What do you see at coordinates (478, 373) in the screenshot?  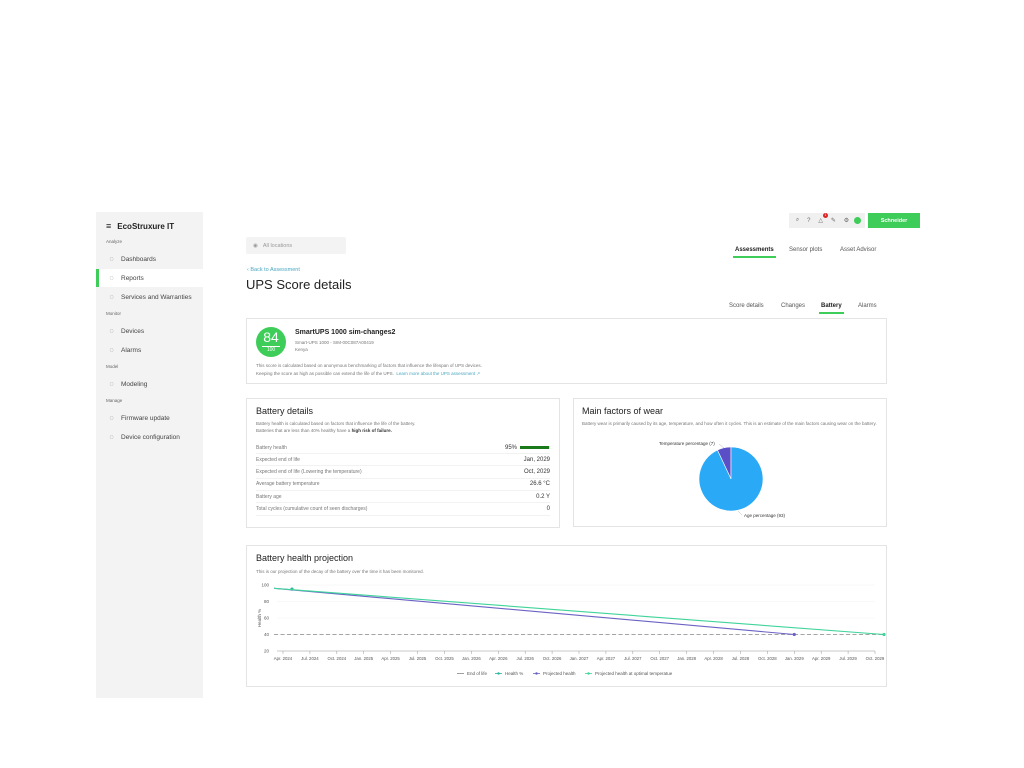 I see `external-link-icon: ↗` at bounding box center [478, 373].